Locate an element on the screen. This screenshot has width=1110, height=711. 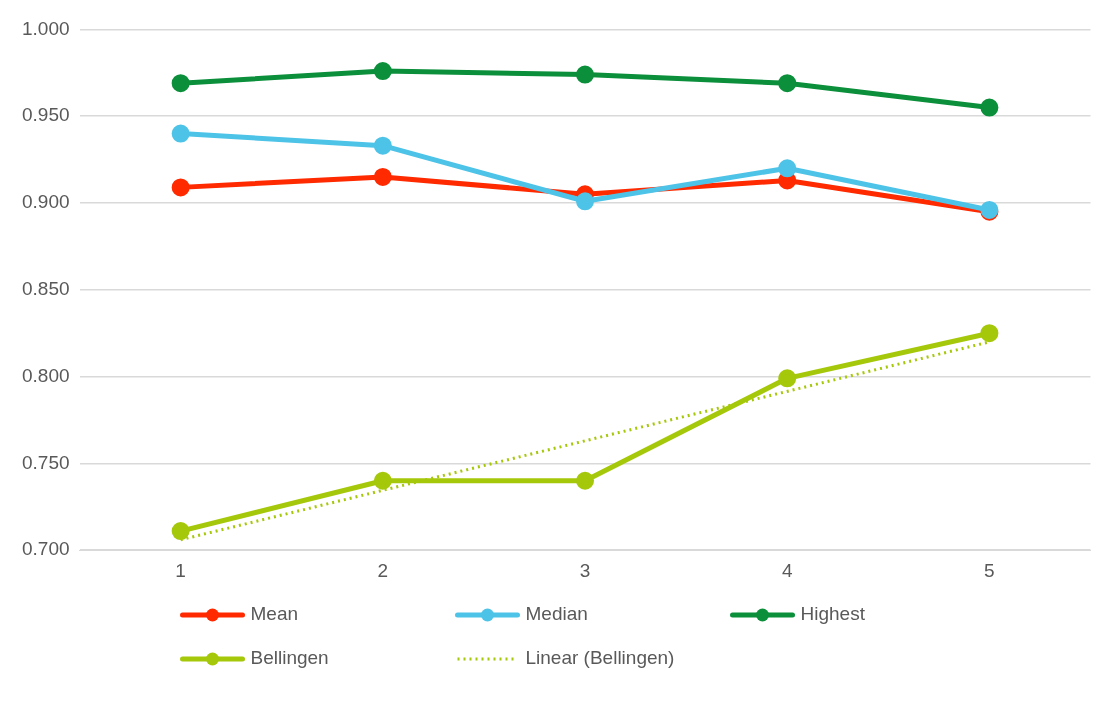
legend-label: Highest is located at coordinates (833, 614).